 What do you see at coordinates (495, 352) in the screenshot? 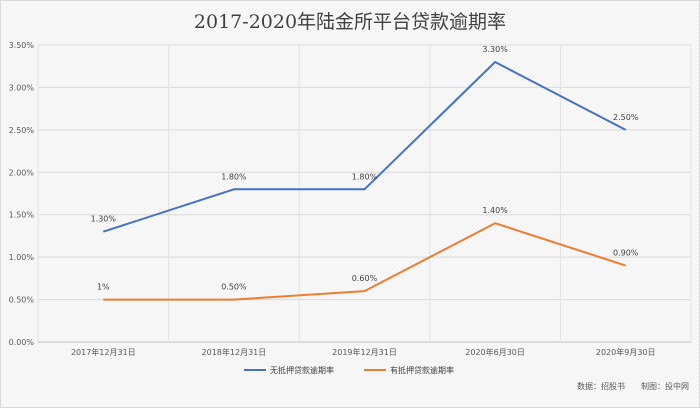
I see `x-tick-label: 2020年6月30日` at bounding box center [495, 352].